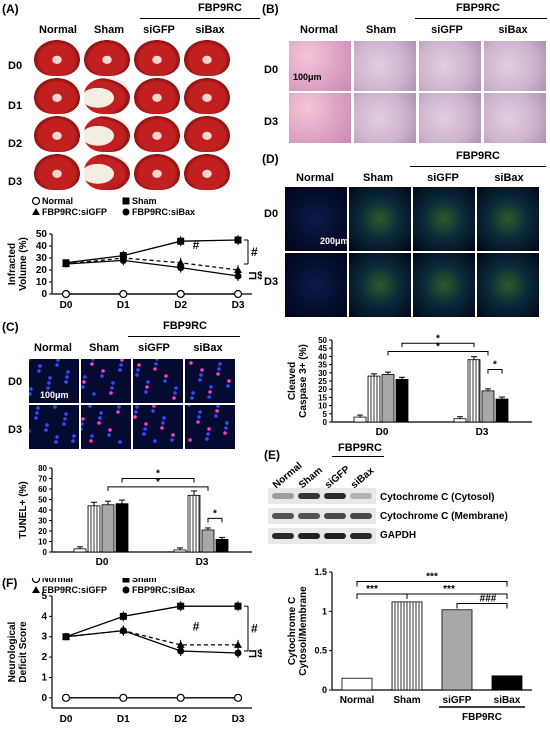 Image resolution: width=550 pixels, height=740 pixels. I want to click on panel-d-row-d0: D0, so click(271, 214).